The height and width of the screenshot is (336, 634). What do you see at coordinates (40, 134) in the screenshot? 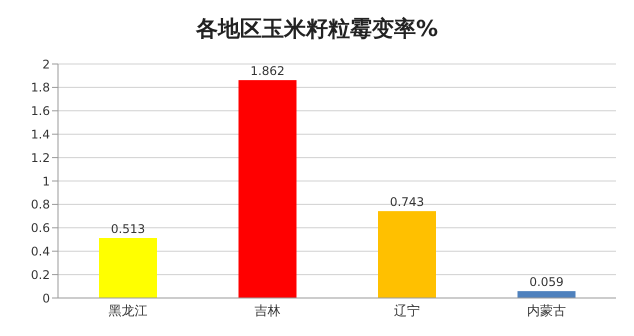
I see `y-tick-label: 1.4` at bounding box center [40, 134].